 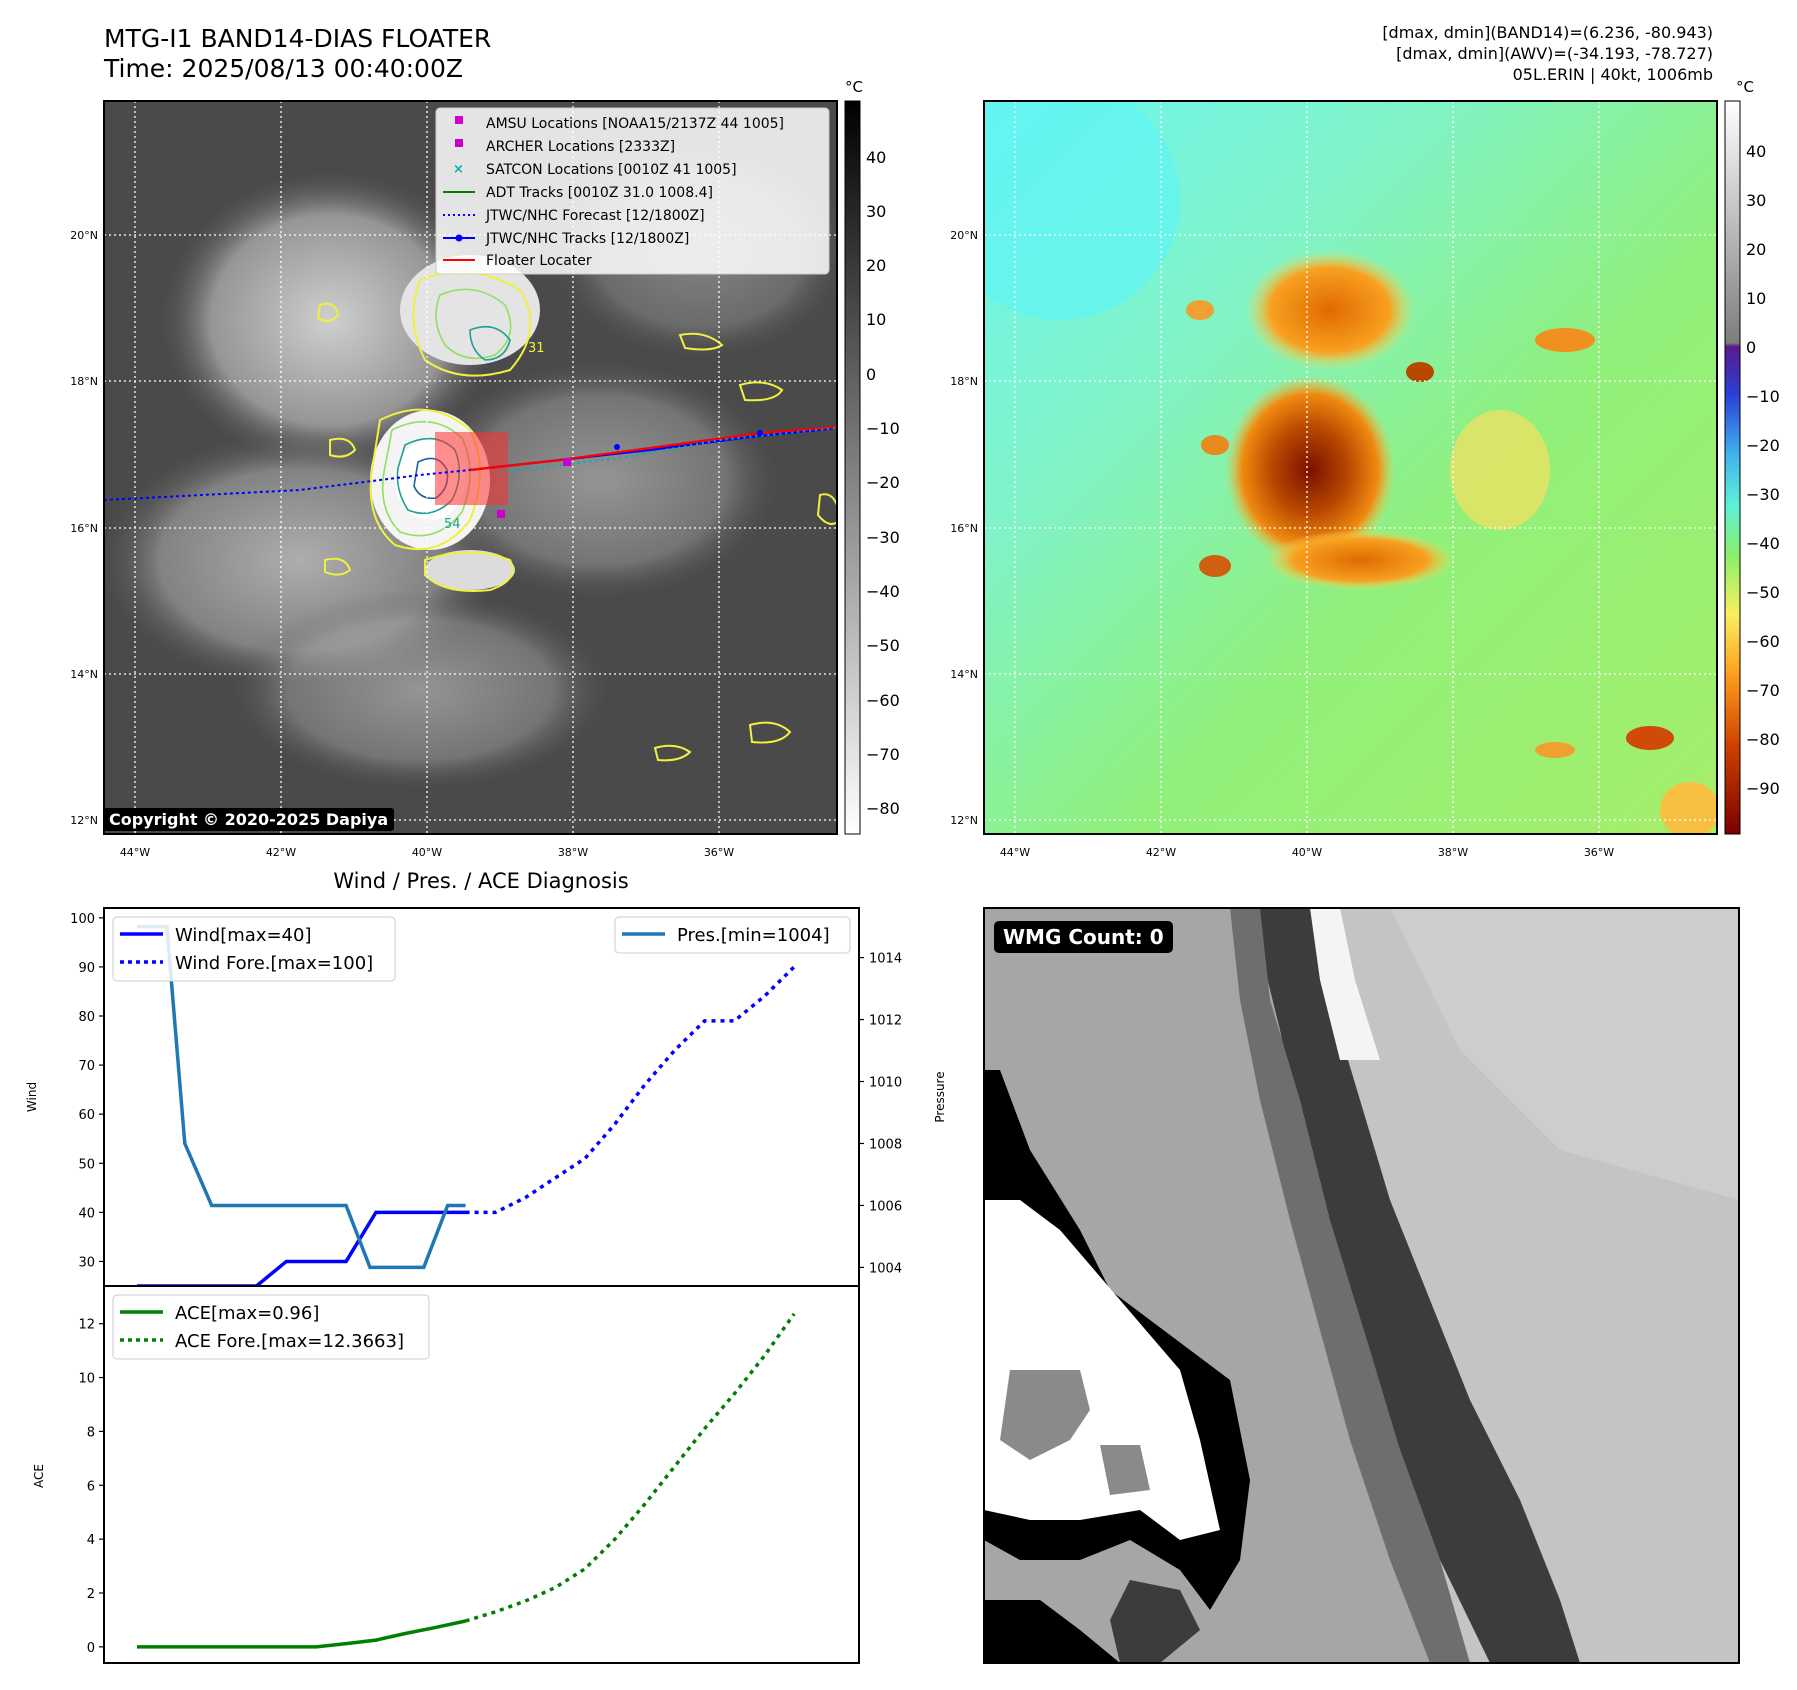 I want to click on awv-cbar-tick: 40, so click(x=1756, y=151).